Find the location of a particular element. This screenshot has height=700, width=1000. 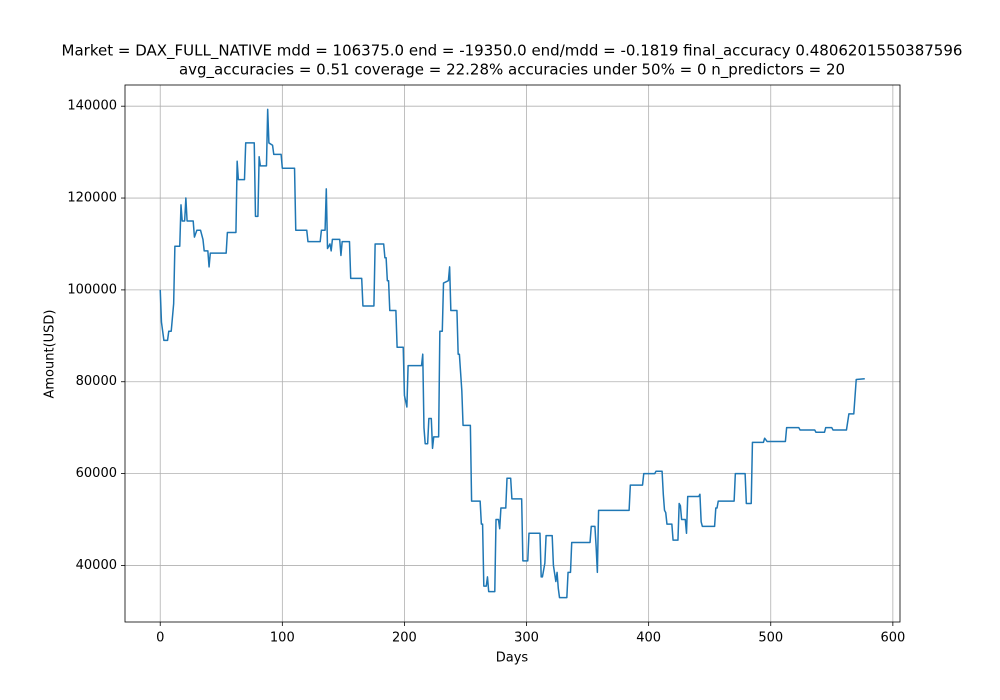

x-tick-label: 100 is located at coordinates (282, 638).